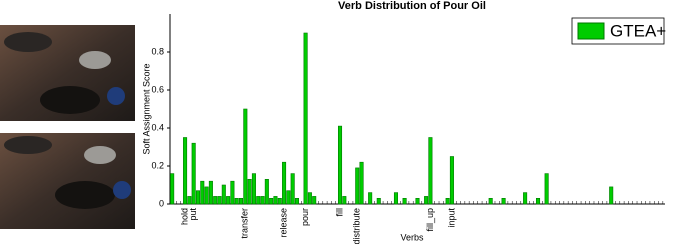  I want to click on x-tick-label: hold, so click(184, 216).